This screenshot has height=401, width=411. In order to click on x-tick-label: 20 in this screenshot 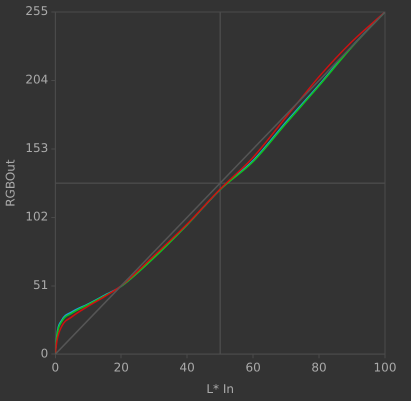, I will do `click(121, 367)`.